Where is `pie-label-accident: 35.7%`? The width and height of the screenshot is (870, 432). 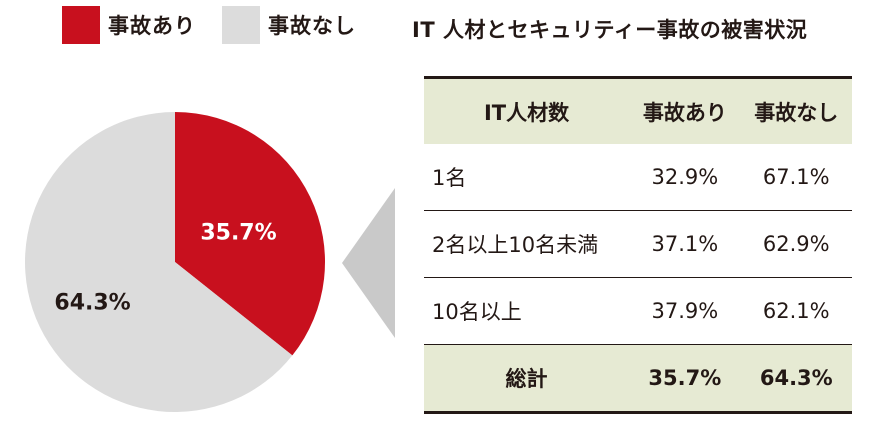
pie-label-accident: 35.7% is located at coordinates (238, 232).